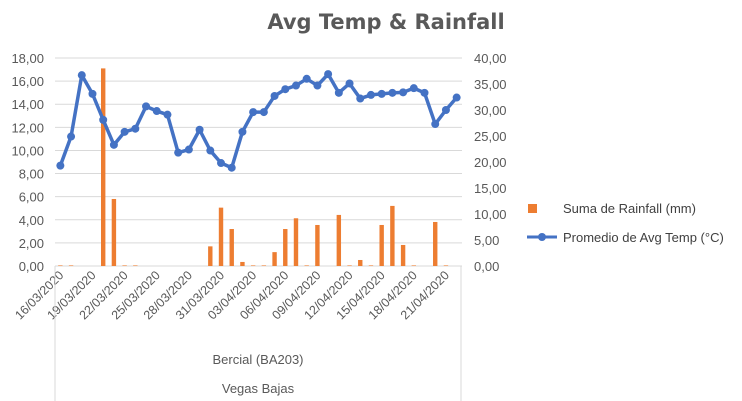  Describe the element at coordinates (490, 136) in the screenshot. I see `right-axis-tick-label: 25,00` at that location.